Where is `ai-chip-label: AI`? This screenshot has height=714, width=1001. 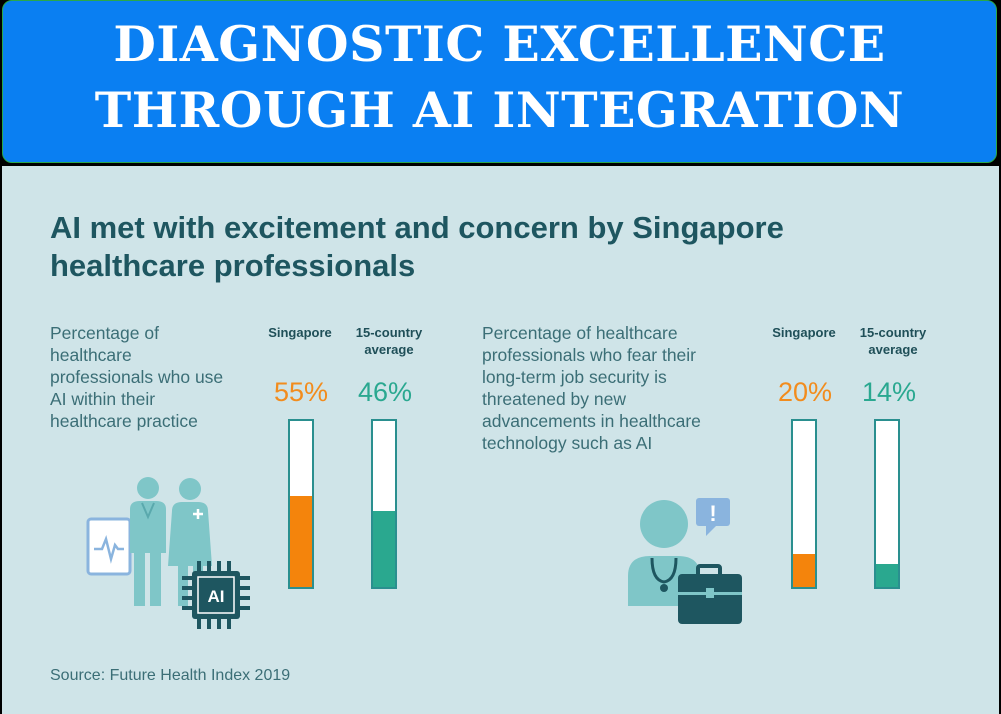
ai-chip-label: AI is located at coordinates (216, 596).